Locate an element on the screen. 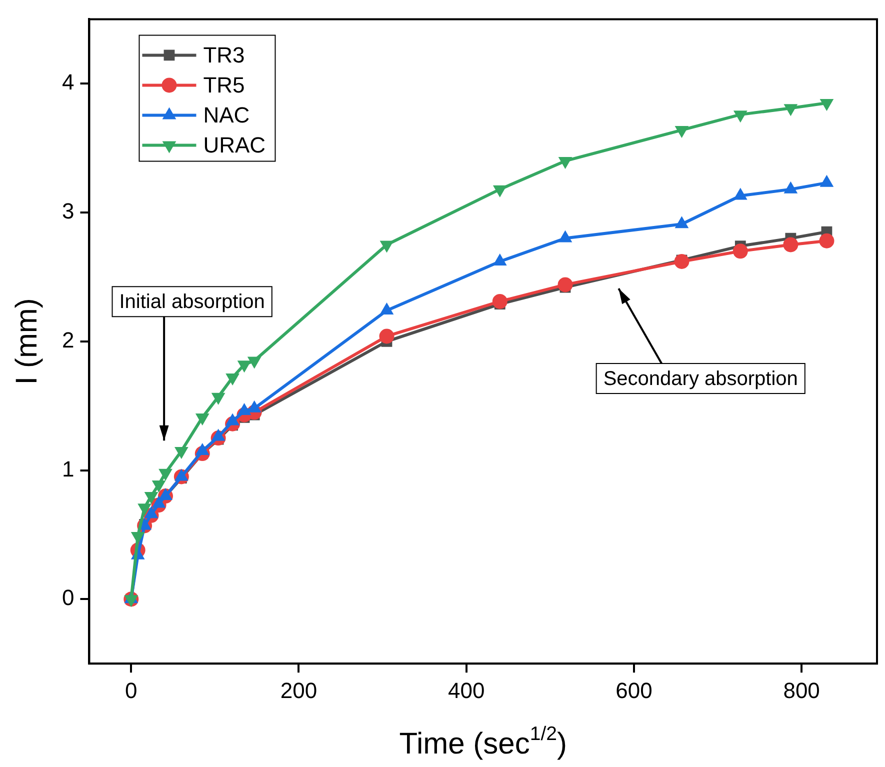 Image resolution: width=885 pixels, height=767 pixels. x-tick-label: 200 is located at coordinates (299, 690).